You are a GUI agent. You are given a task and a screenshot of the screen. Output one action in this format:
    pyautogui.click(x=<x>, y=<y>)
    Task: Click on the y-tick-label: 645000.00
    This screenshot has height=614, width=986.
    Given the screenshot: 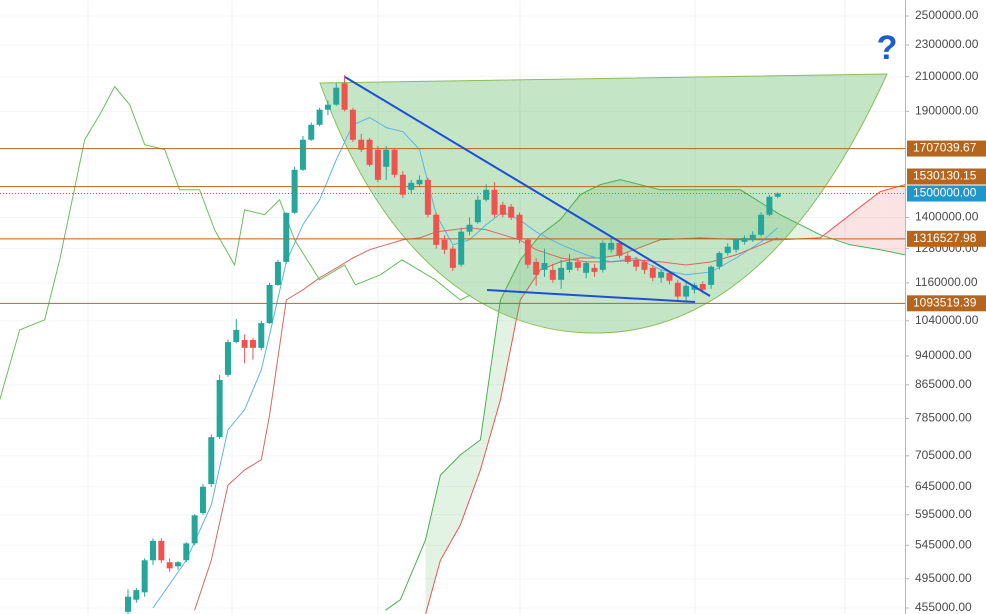 What is the action you would take?
    pyautogui.click(x=943, y=486)
    